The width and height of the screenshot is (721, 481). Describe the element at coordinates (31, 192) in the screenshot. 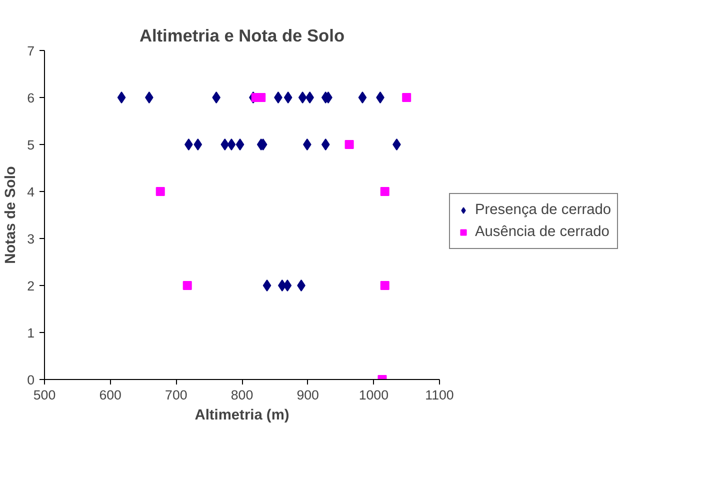

I see `y-tick-label: 4` at that location.